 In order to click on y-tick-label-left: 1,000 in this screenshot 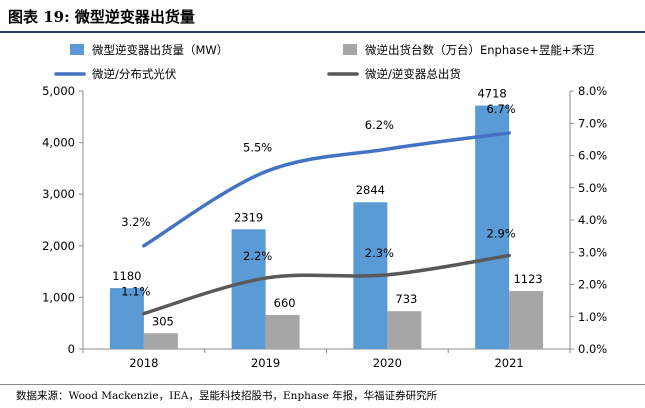, I will do `click(58, 297)`.